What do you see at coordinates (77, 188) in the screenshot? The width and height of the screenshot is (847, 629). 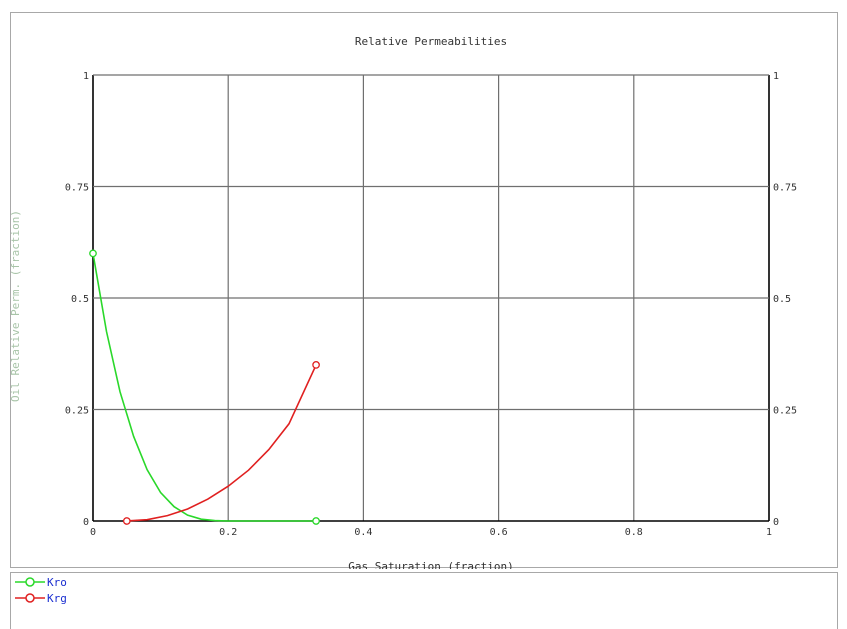 I see `y-tick-label: 0.75` at bounding box center [77, 188].